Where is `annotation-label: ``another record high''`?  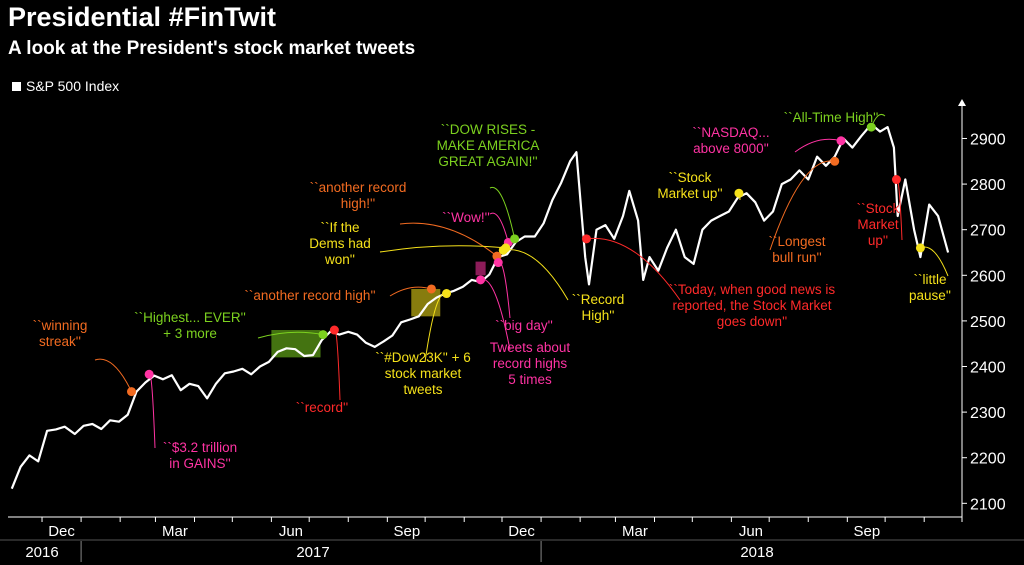 annotation-label: ``another record high'' is located at coordinates (309, 295).